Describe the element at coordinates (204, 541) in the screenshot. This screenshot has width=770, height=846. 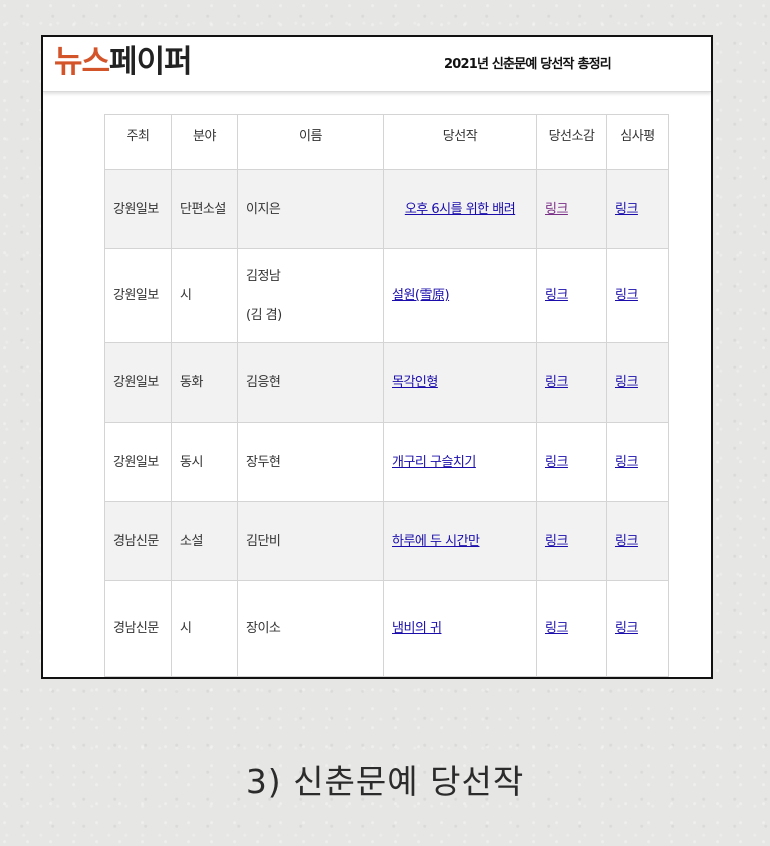
I see `cell-category: 소설` at that location.